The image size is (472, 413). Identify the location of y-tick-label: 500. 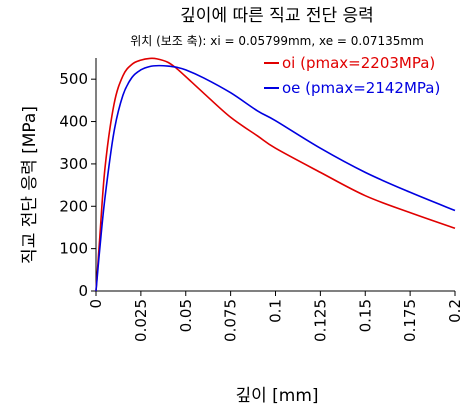
(73, 79).